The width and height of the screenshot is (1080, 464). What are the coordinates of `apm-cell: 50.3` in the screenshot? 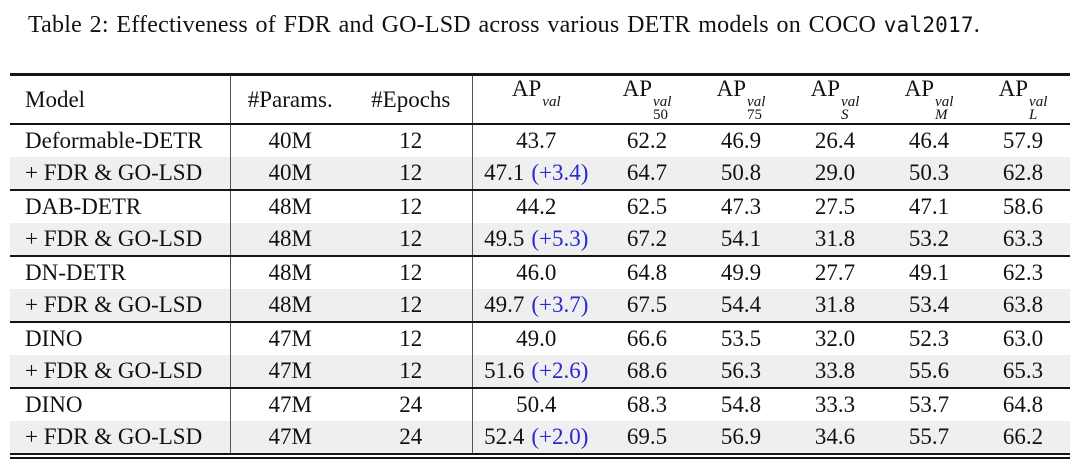 It's located at (929, 172).